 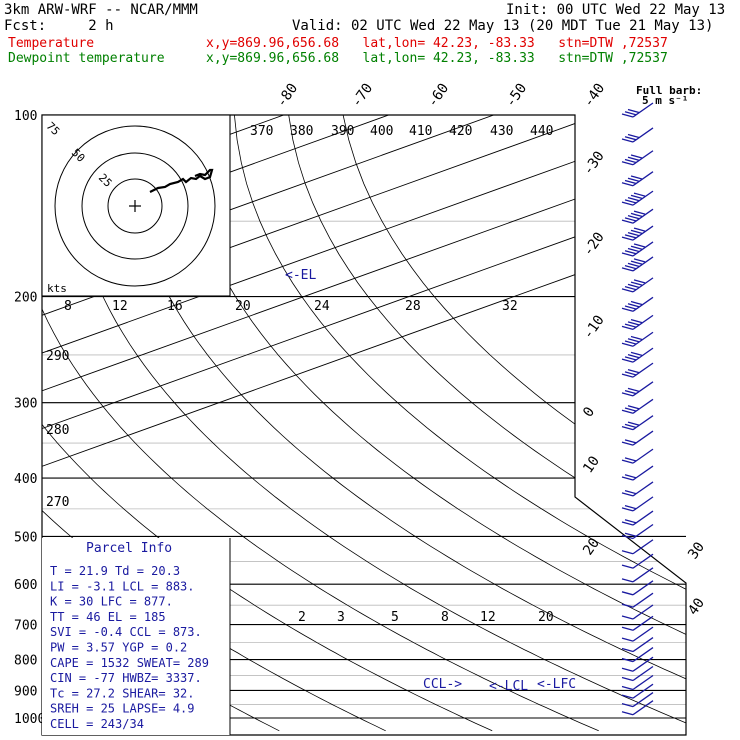 What do you see at coordinates (342, 131) in the screenshot?
I see `theta-label-390: 390` at bounding box center [342, 131].